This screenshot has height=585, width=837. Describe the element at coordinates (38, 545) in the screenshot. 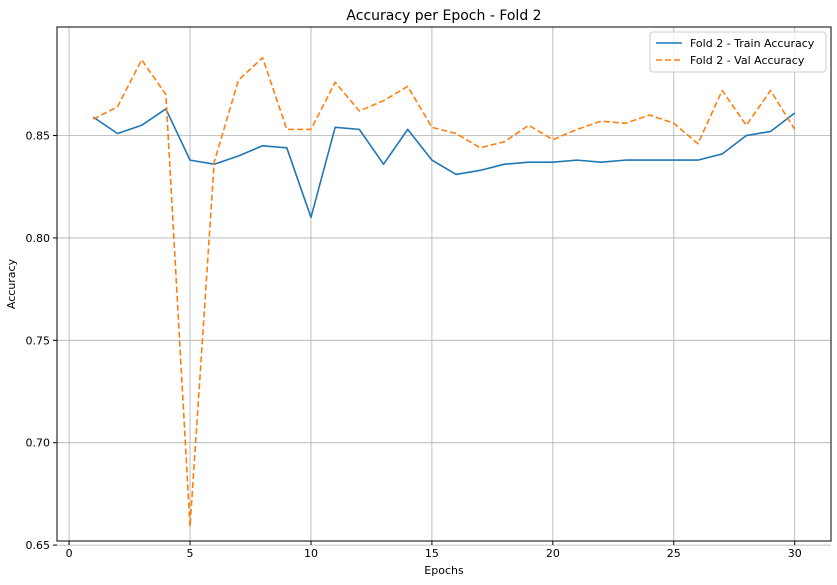

I see `y-tick-label: 0.65` at that location.